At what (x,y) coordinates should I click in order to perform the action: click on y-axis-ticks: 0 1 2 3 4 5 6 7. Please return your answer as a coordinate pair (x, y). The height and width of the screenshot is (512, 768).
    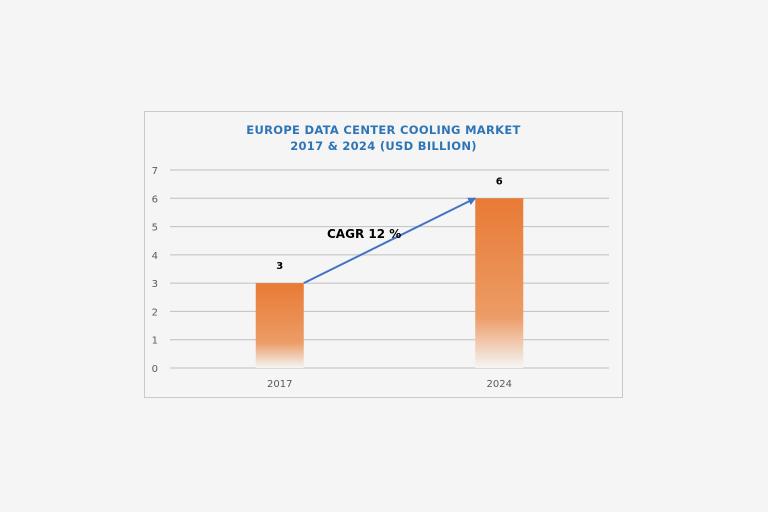
    Looking at the image, I should click on (155, 270).